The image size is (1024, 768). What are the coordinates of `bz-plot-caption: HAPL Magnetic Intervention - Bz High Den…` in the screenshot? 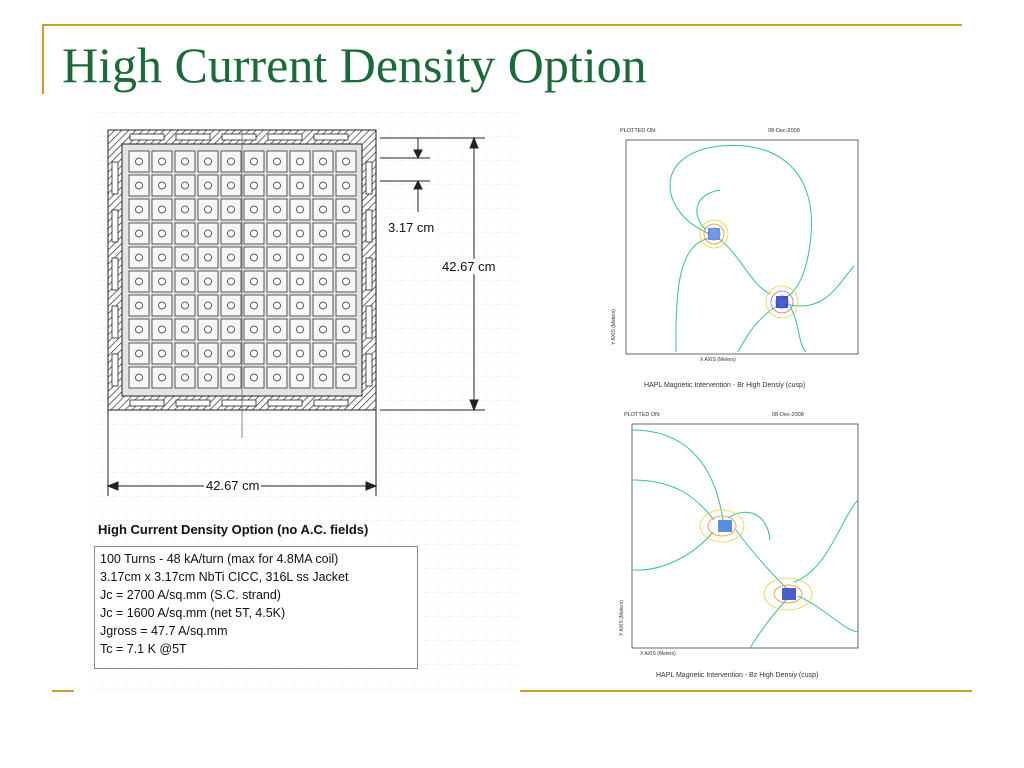 It's located at (737, 675).